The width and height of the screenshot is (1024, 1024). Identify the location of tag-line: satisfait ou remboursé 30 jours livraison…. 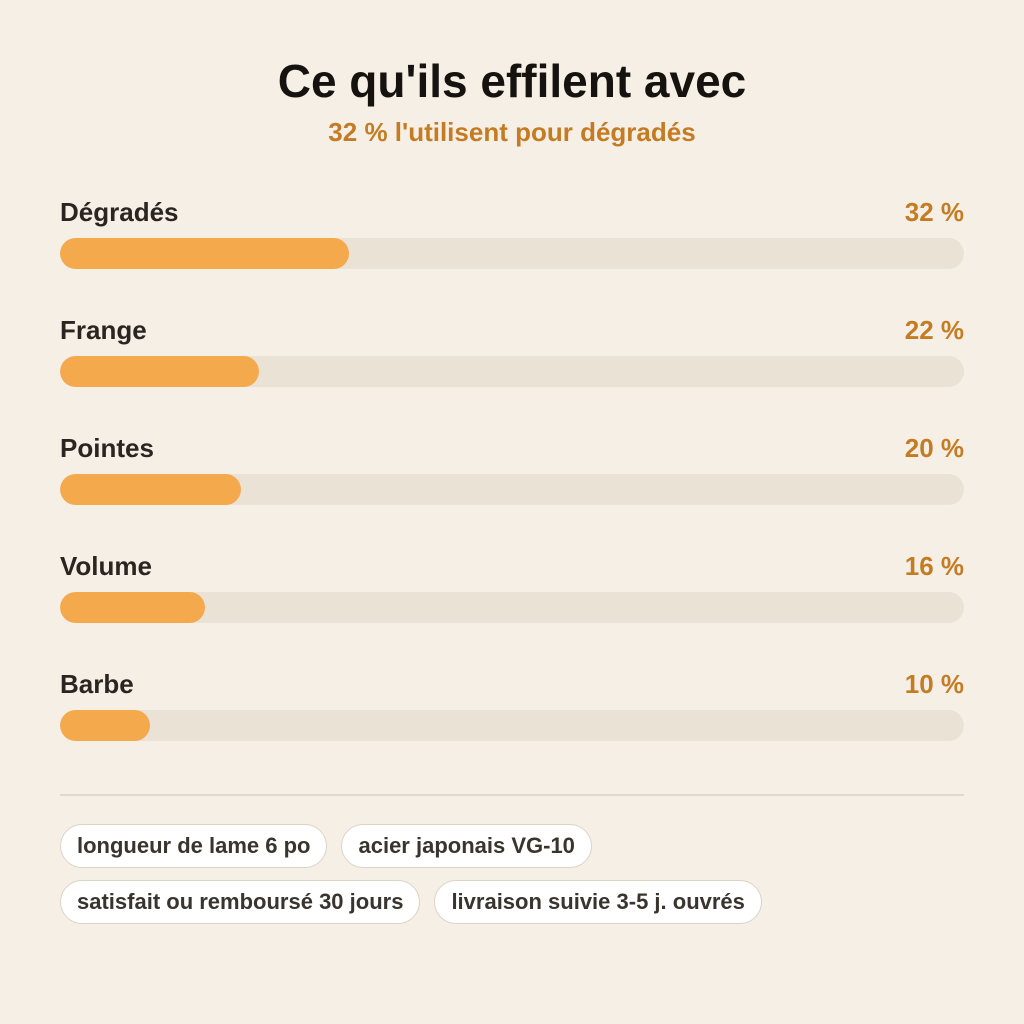
(512, 902).